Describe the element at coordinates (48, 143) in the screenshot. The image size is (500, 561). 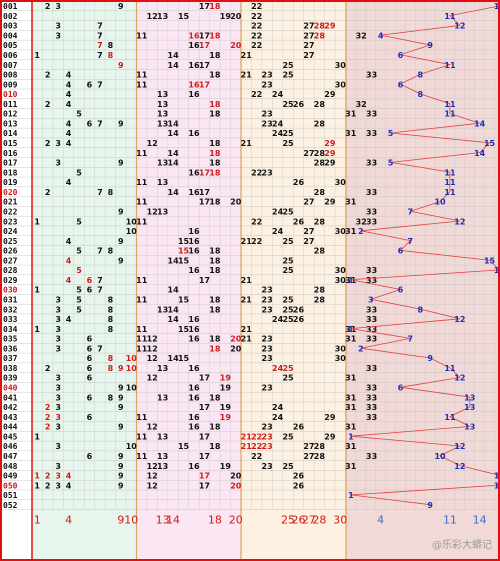
I see `number-cell: 2` at that location.